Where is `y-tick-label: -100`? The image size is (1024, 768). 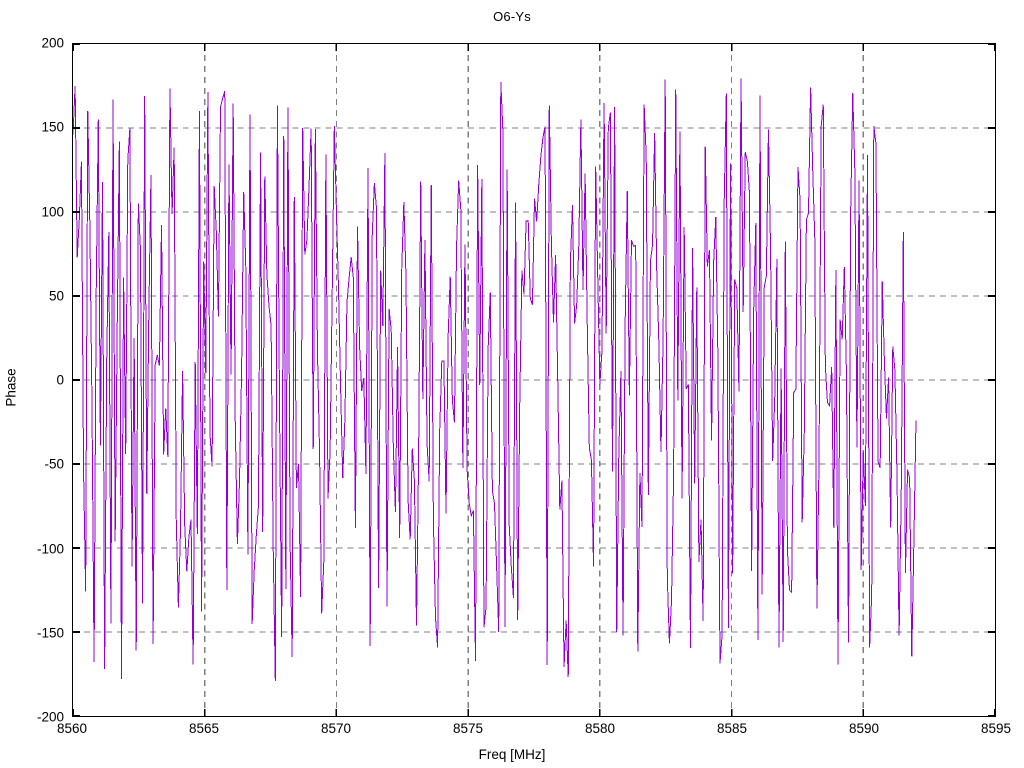
y-tick-label: -100 is located at coordinates (50, 548).